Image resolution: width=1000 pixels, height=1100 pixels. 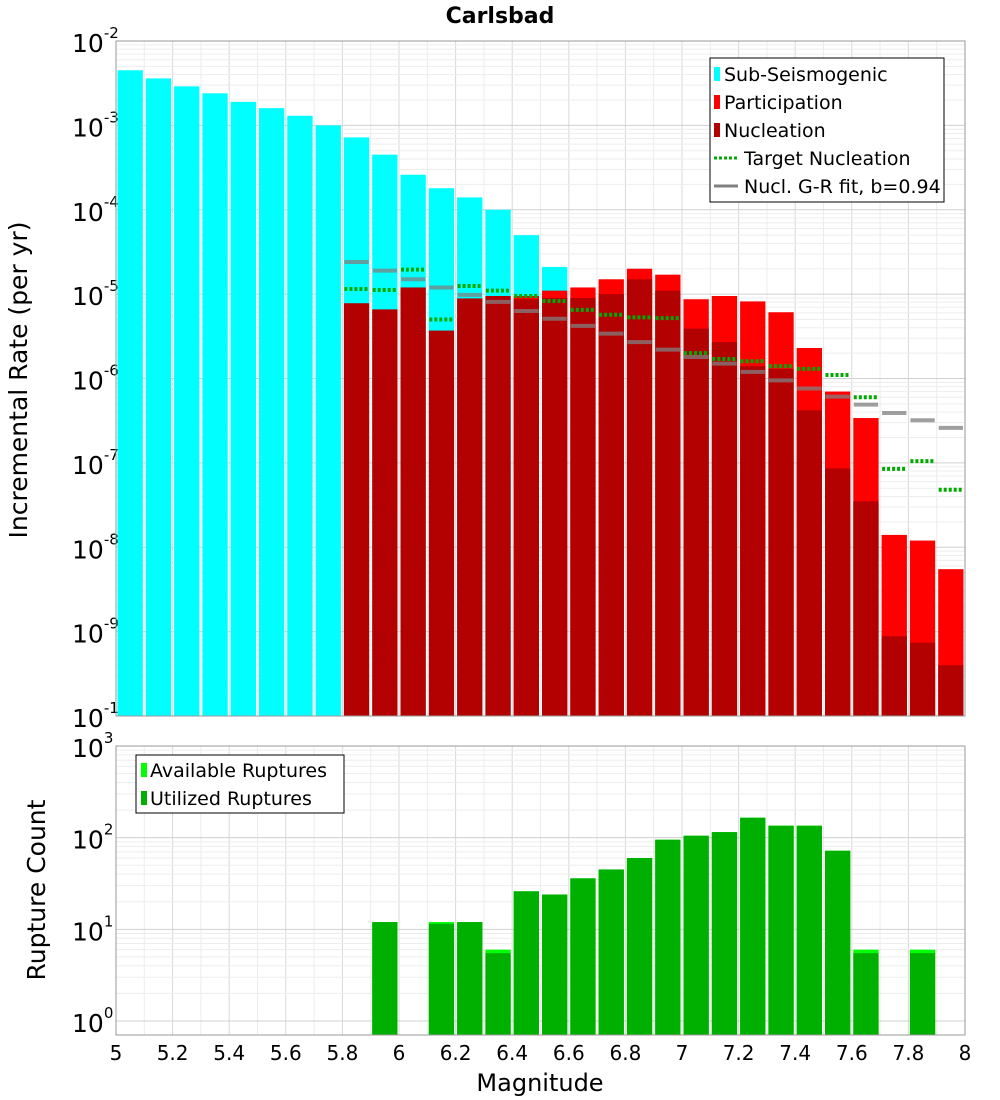 I want to click on y-tick-label: 10⁻⁹, so click(x=95, y=632).